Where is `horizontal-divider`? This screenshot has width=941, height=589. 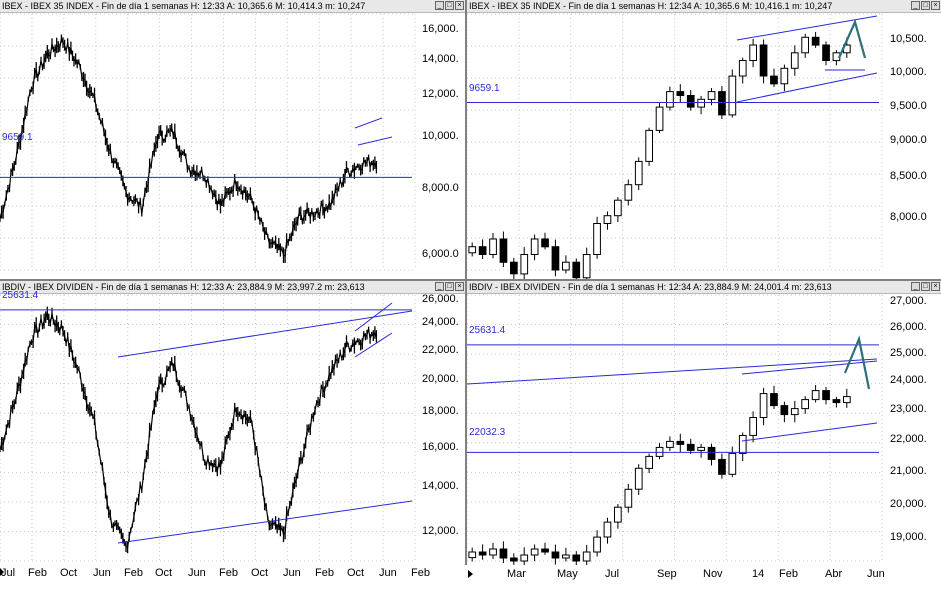
horizontal-divider is located at coordinates (470, 280).